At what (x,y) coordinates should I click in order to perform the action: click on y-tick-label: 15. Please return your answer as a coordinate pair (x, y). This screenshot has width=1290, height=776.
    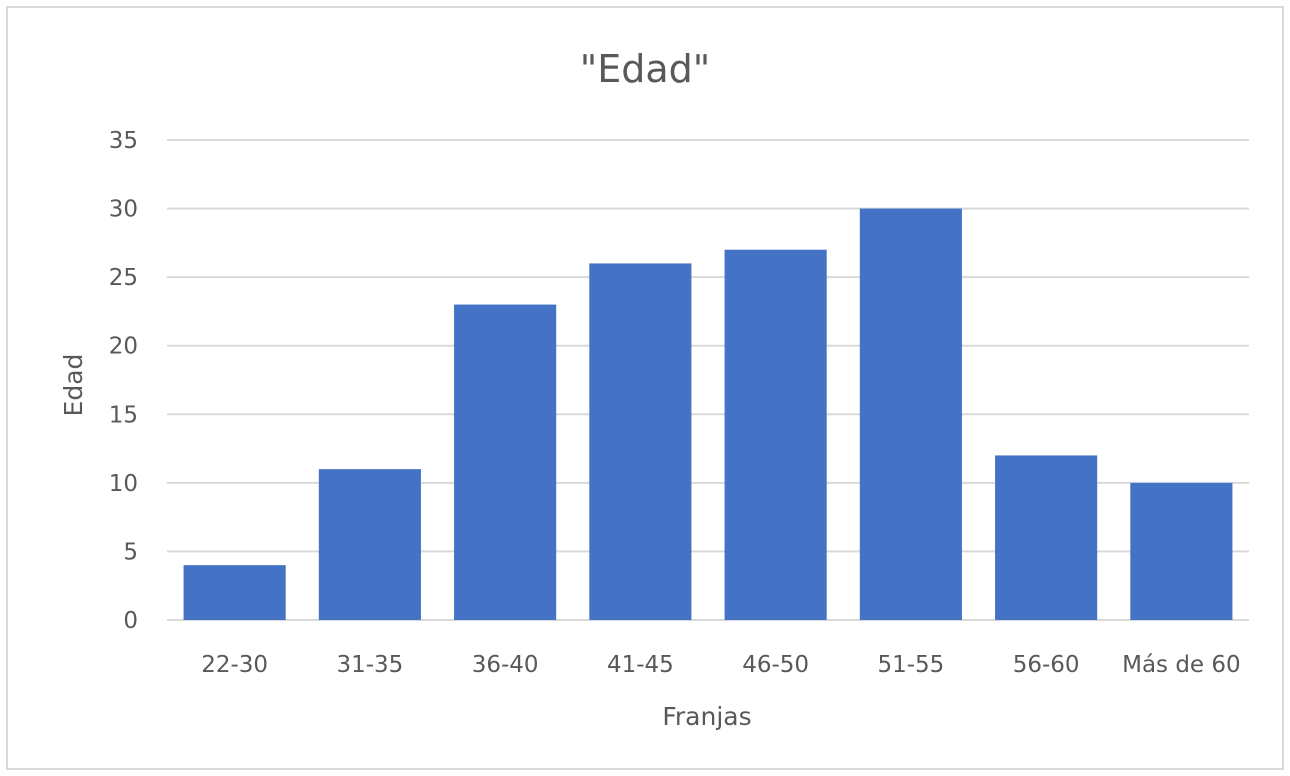
    Looking at the image, I should click on (123, 415).